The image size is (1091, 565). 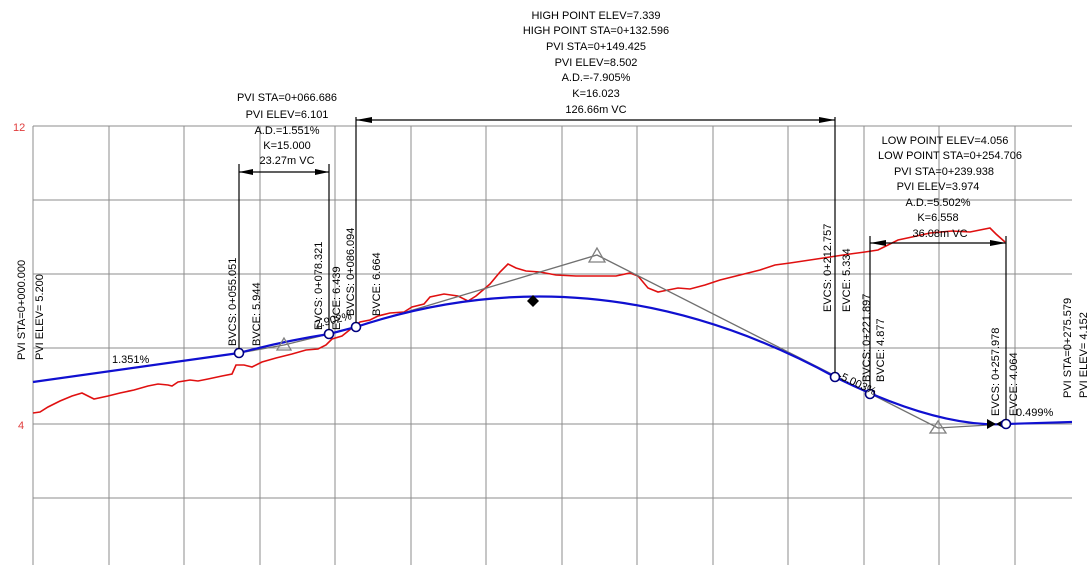 I want to click on curve1-ad: A.D.=1.551%, so click(x=286, y=131).